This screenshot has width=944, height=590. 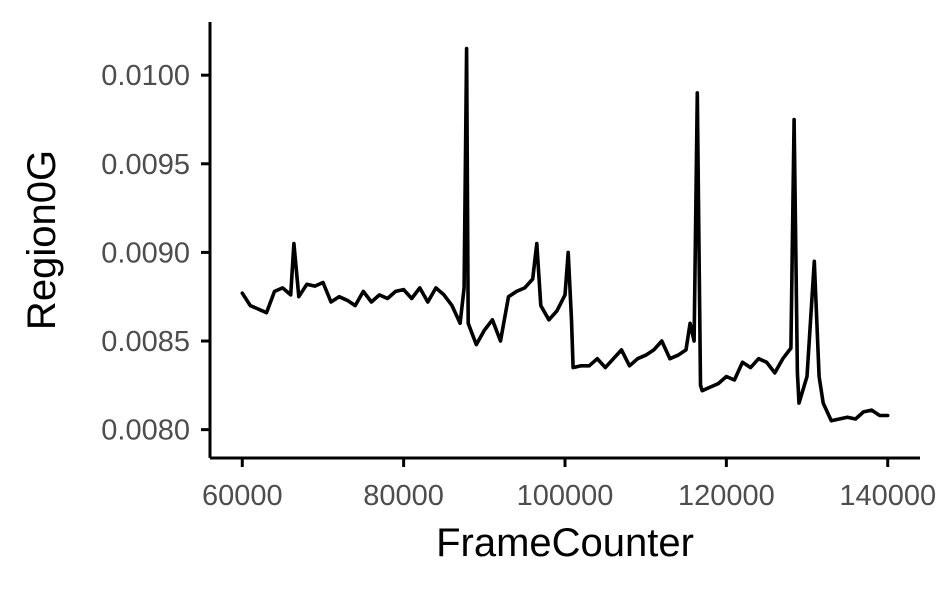 What do you see at coordinates (145, 253) in the screenshot?
I see `y-tick-label: 0.0090` at bounding box center [145, 253].